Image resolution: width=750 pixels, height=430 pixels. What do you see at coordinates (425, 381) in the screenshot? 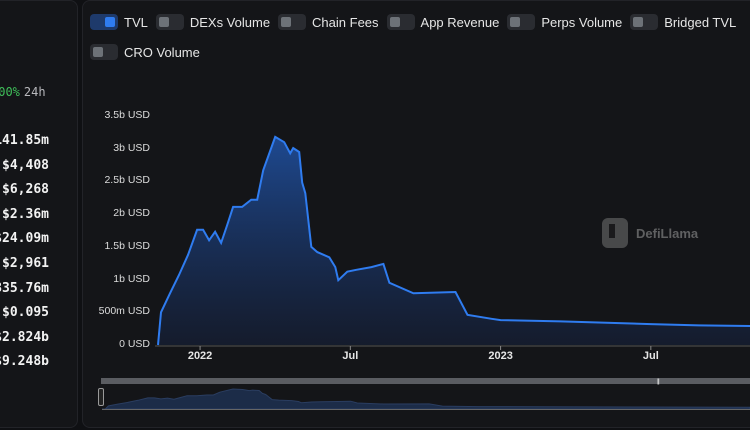
I see `brush-scrollbar` at bounding box center [425, 381].